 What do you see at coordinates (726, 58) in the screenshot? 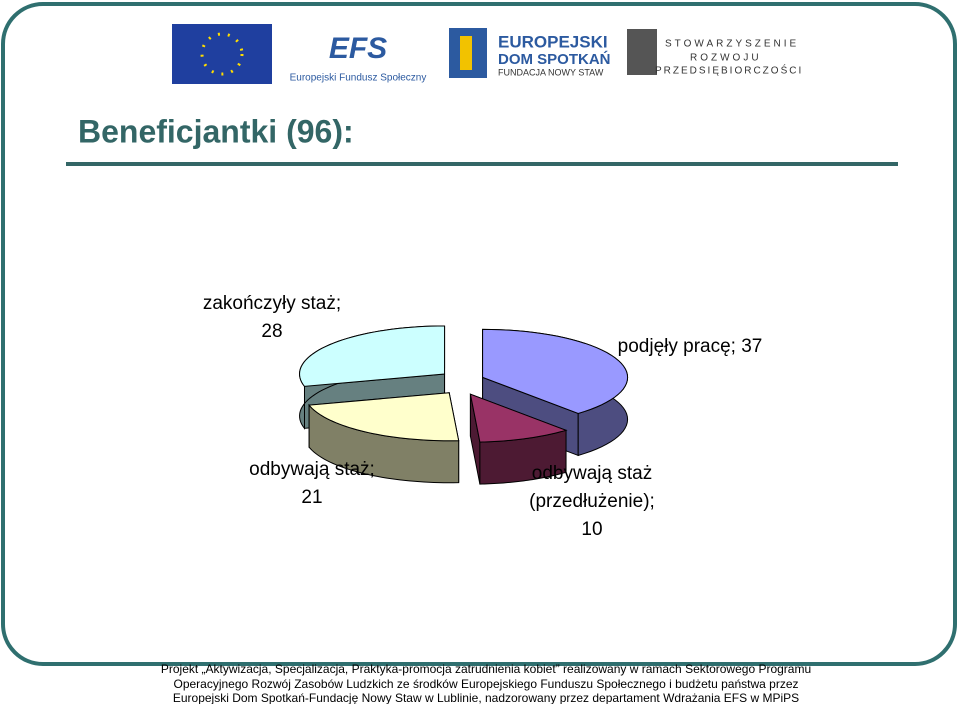
I see `logo-text: ROZWOJU` at bounding box center [726, 58].